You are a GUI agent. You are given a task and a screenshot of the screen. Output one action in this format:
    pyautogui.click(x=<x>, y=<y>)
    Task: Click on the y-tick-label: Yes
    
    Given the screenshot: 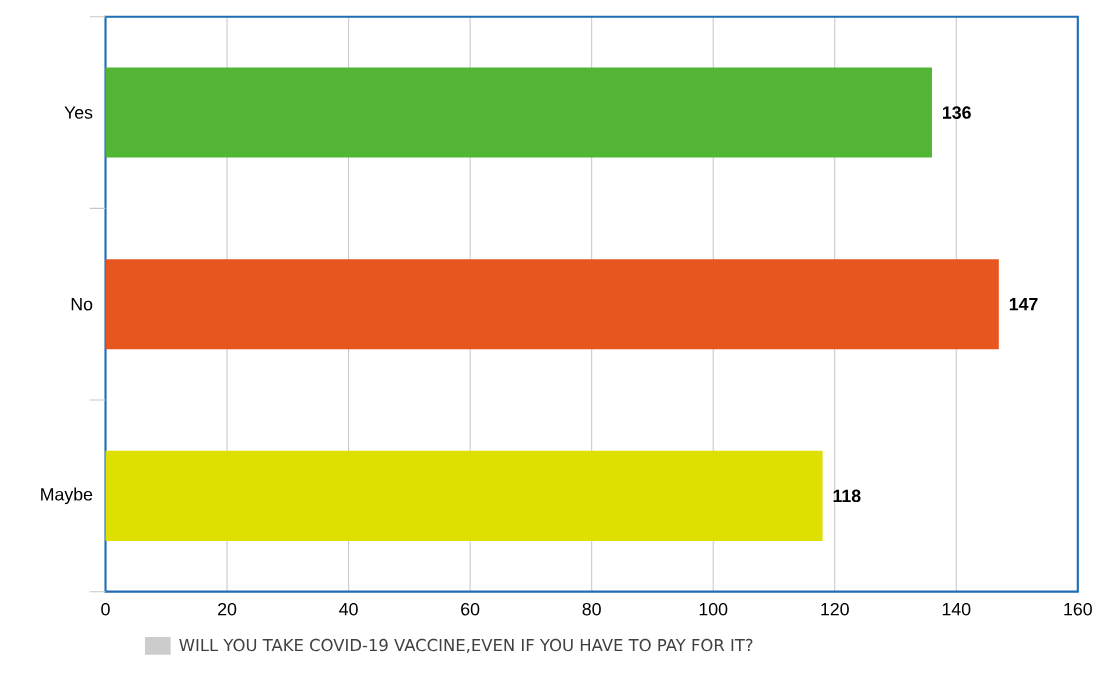 What is the action you would take?
    pyautogui.click(x=78, y=112)
    